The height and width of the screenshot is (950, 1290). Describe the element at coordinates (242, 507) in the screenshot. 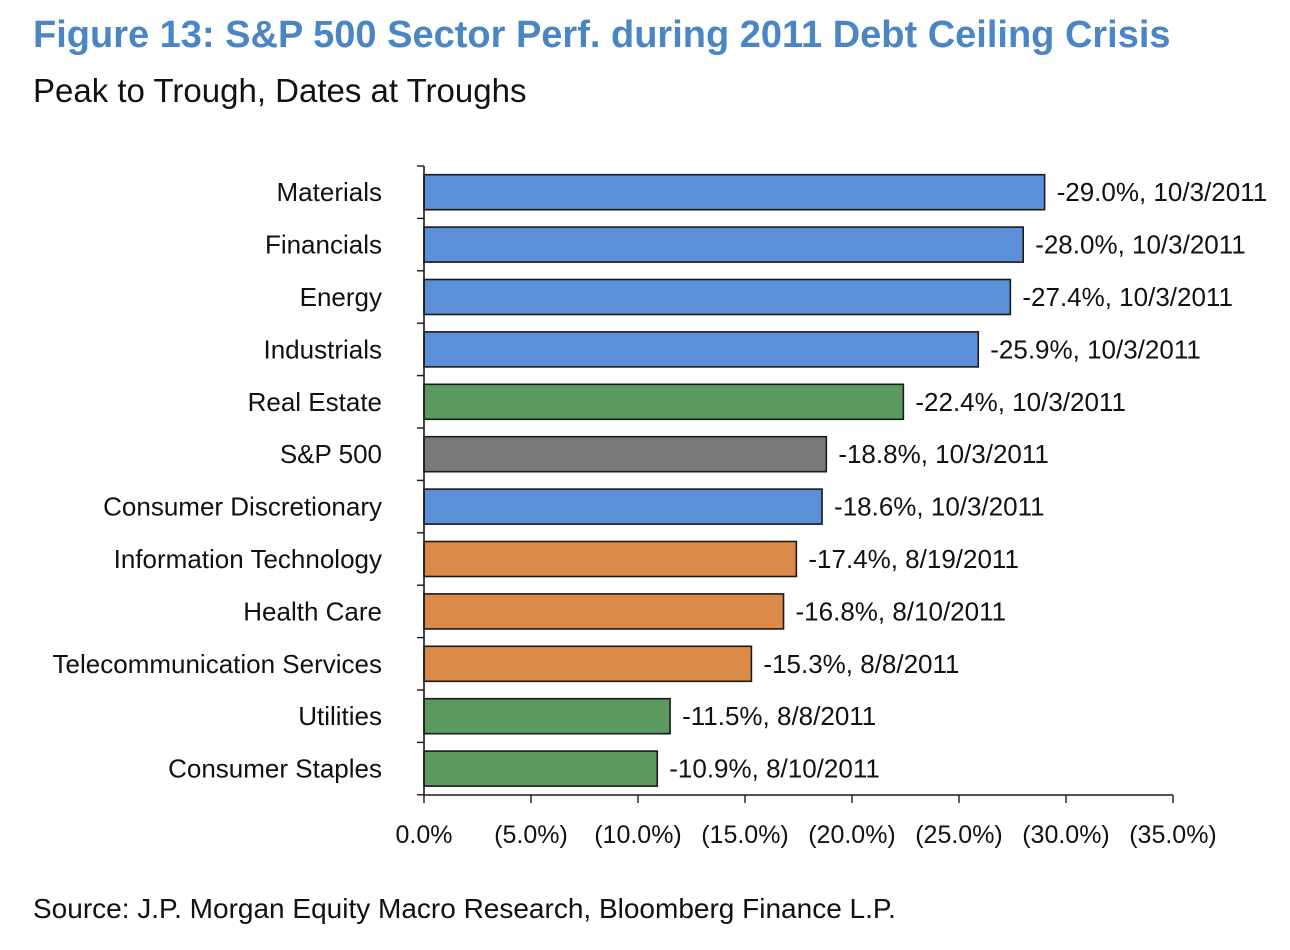

I see `category-label: Consumer Discretionary` at that location.